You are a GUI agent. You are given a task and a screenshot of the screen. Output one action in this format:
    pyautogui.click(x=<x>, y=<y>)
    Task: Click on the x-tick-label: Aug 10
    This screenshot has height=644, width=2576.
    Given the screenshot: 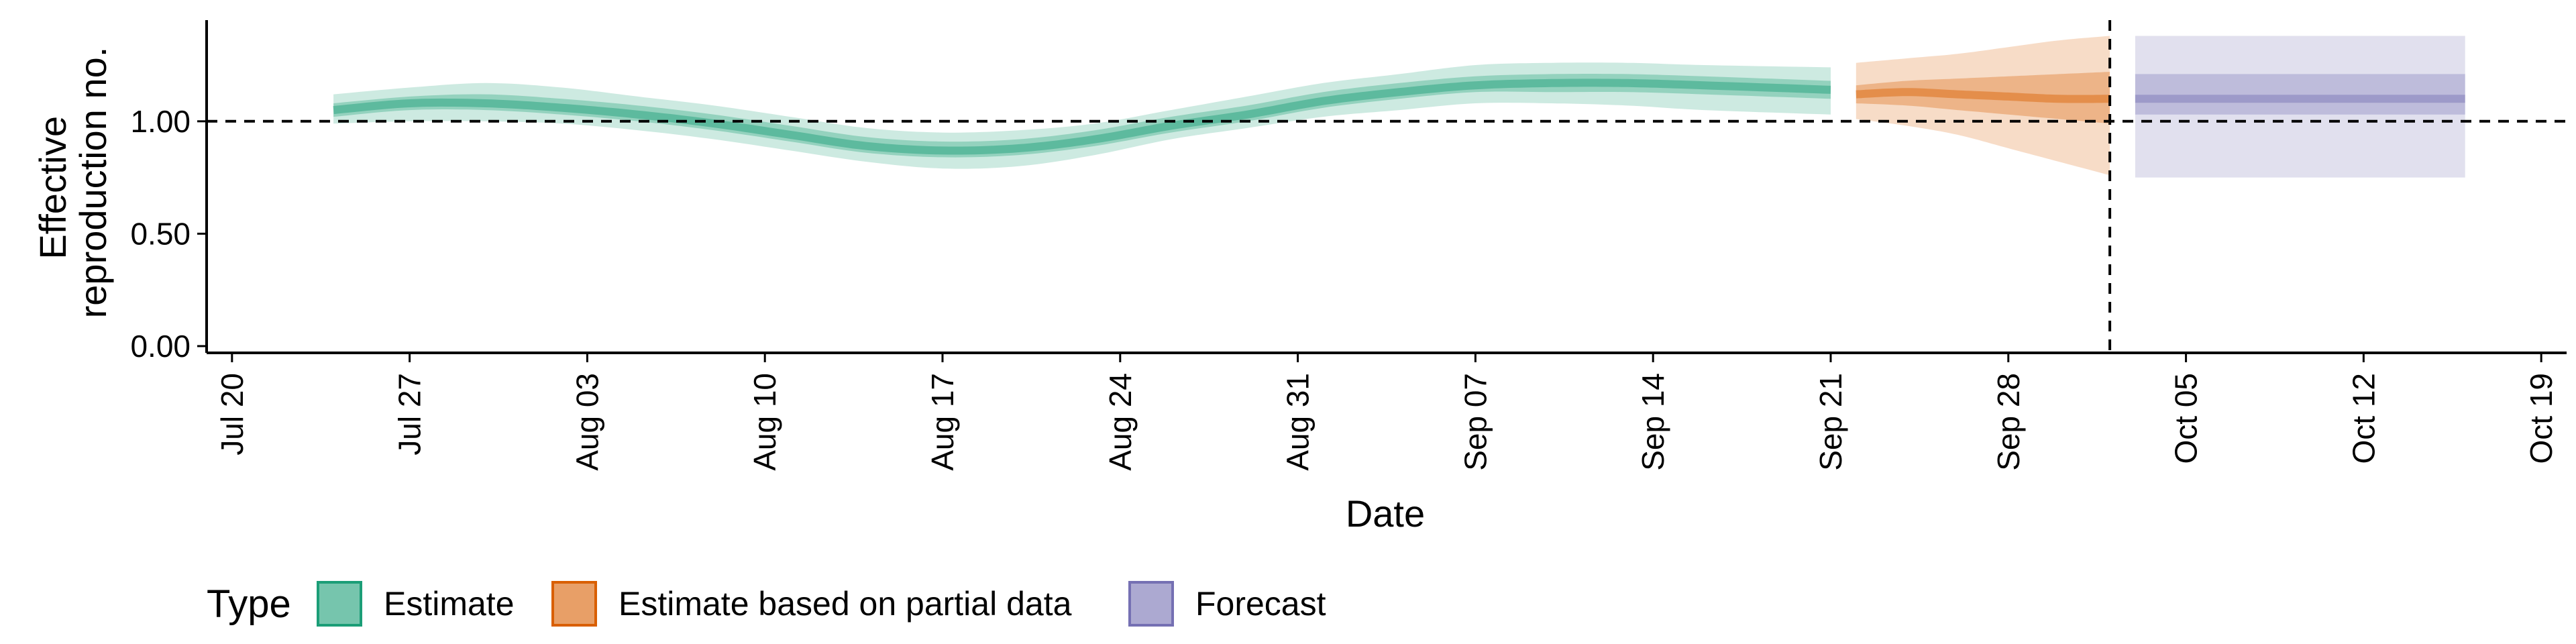 What is the action you would take?
    pyautogui.click(x=764, y=422)
    